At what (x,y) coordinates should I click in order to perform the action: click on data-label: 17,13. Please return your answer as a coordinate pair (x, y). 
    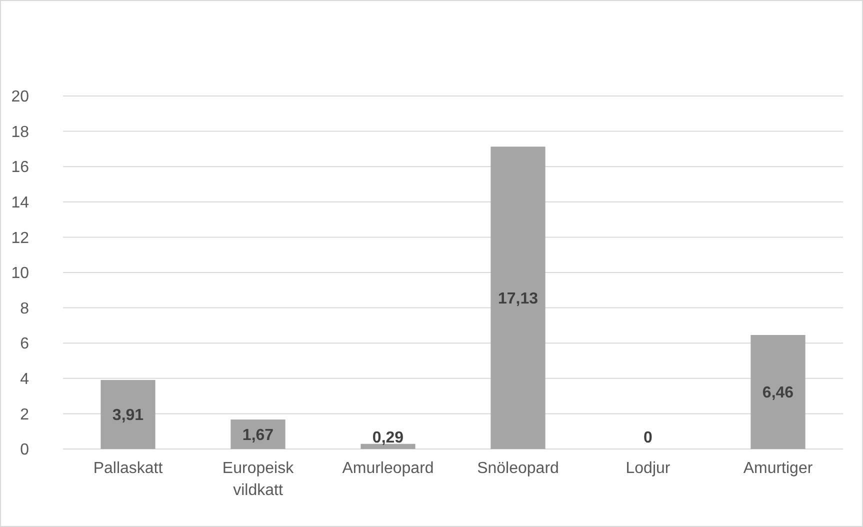
    Looking at the image, I should click on (518, 299).